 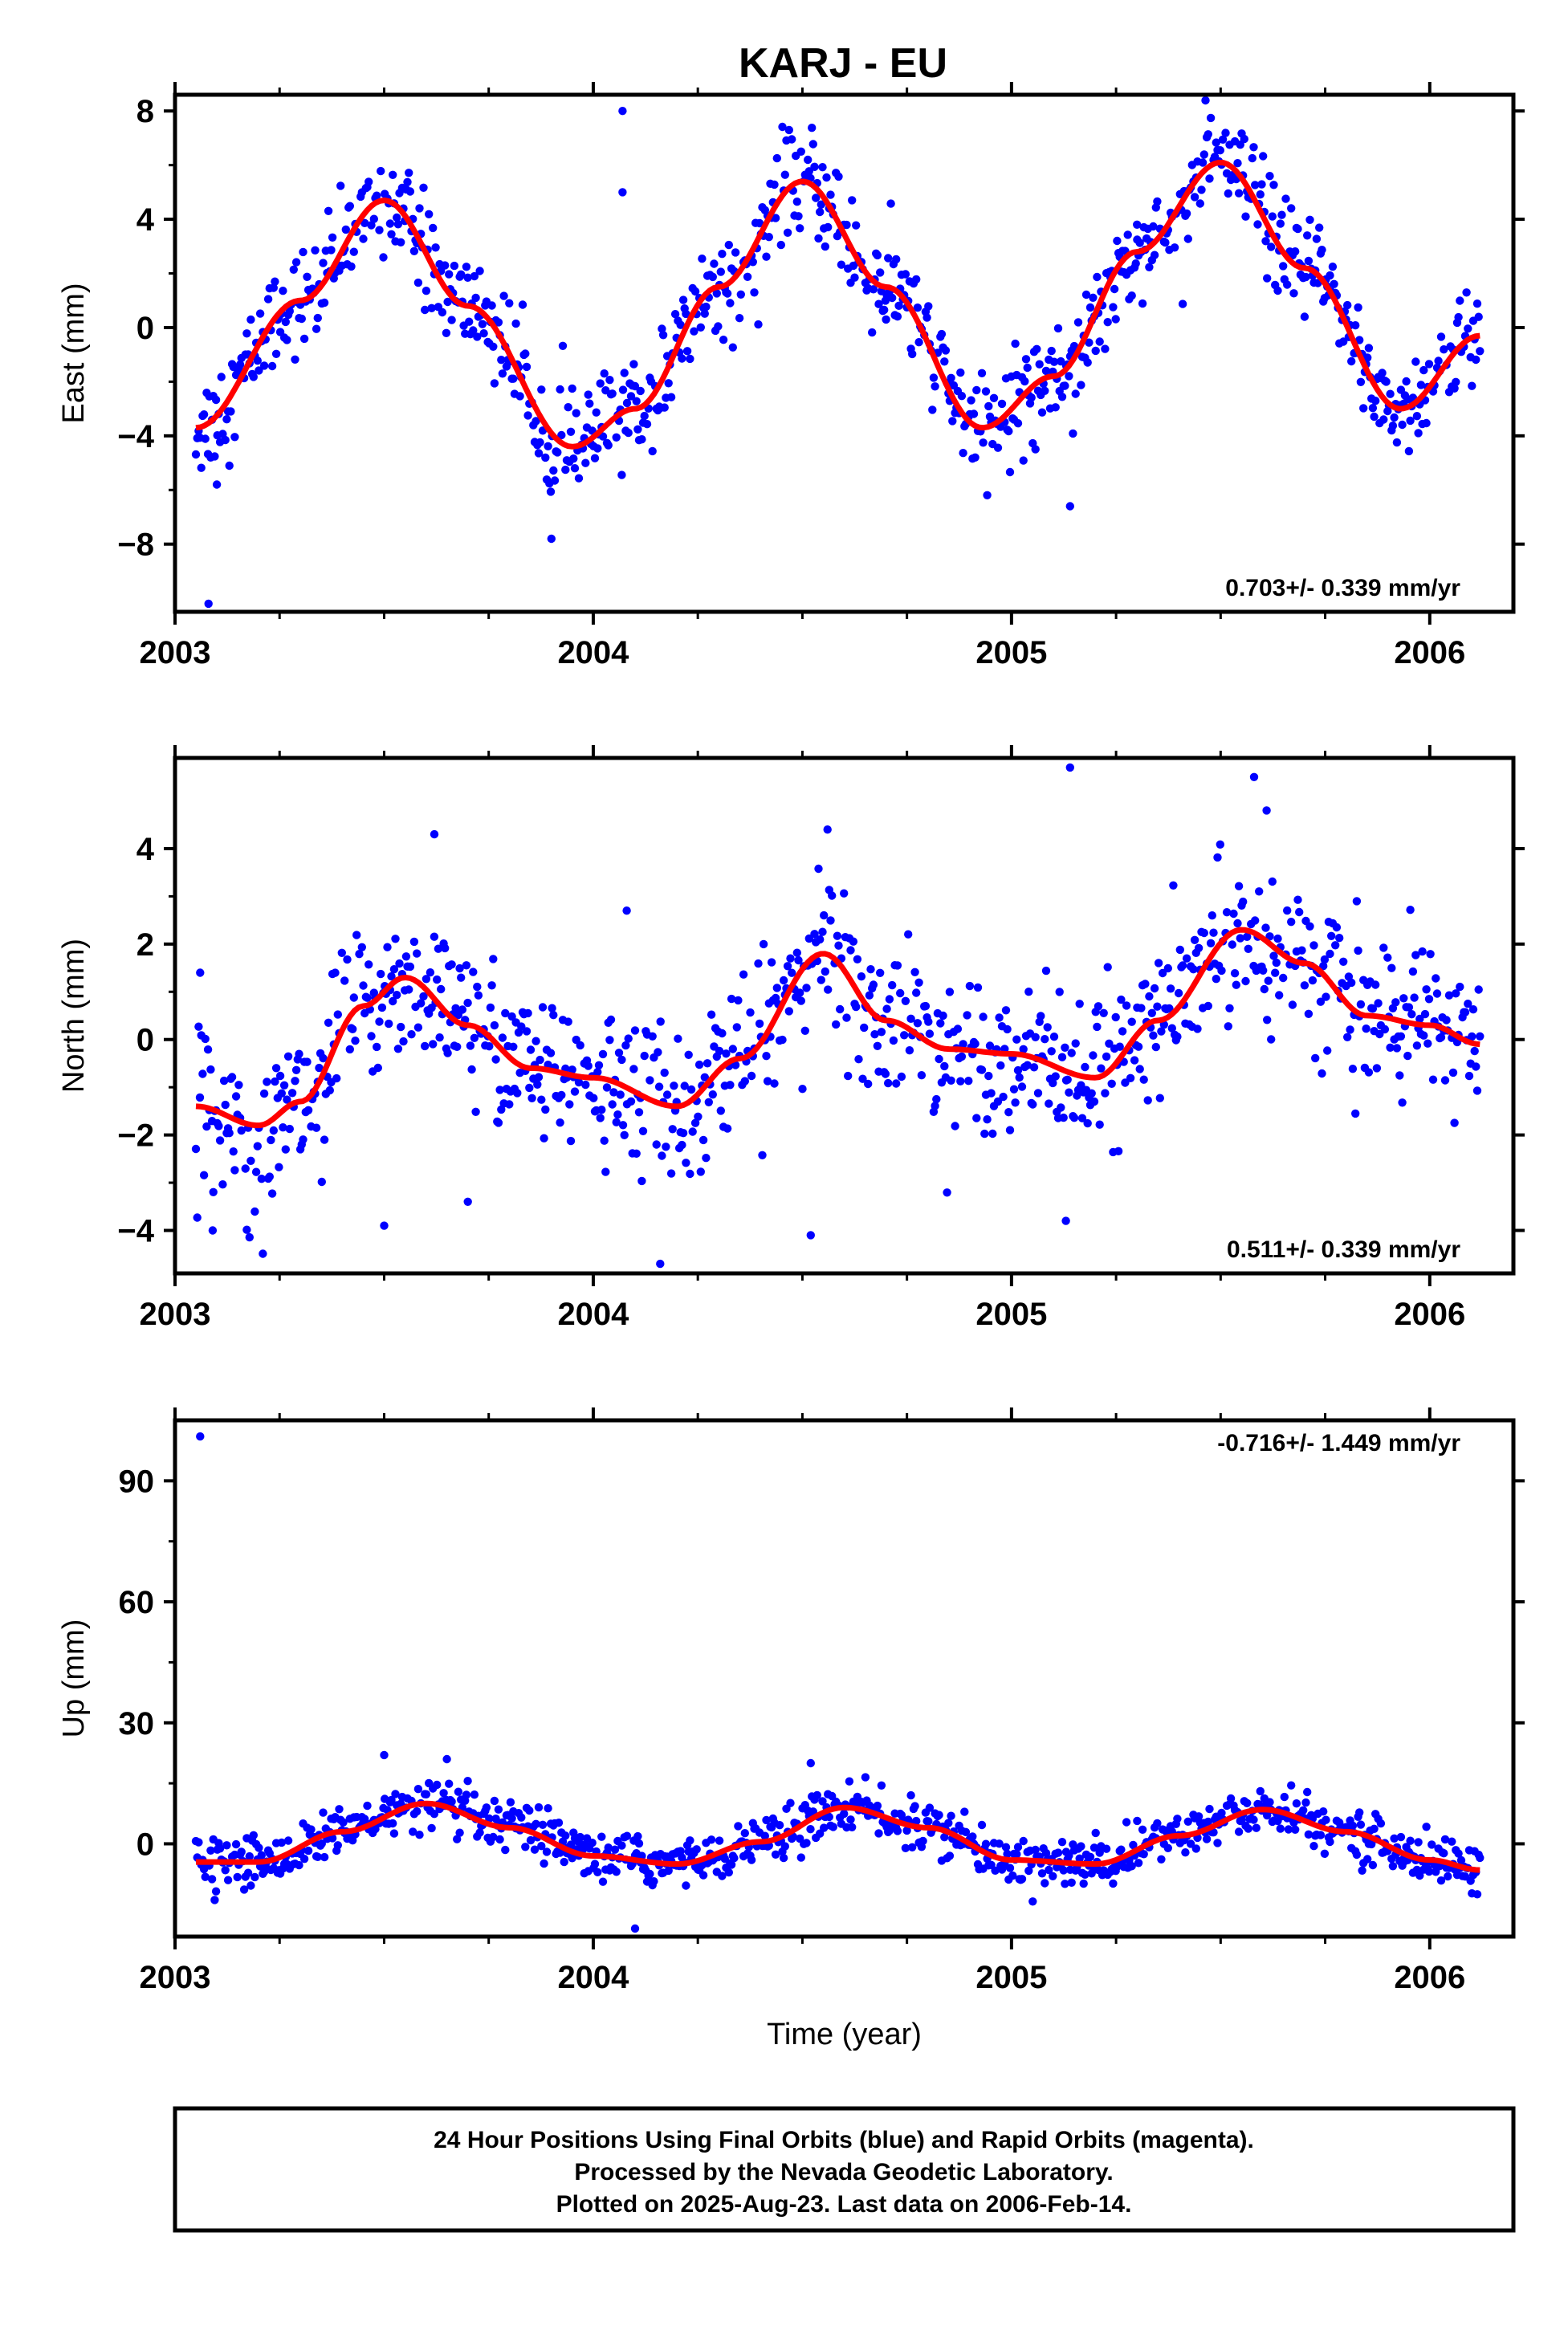 I want to click on east-y-axis-label: East (mm), so click(x=74, y=353).